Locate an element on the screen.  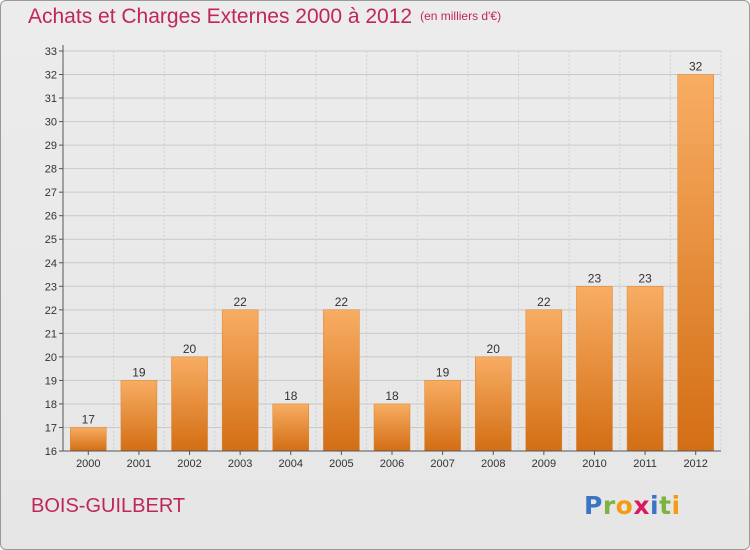
x-tick-label: 2007 is located at coordinates (442, 464).